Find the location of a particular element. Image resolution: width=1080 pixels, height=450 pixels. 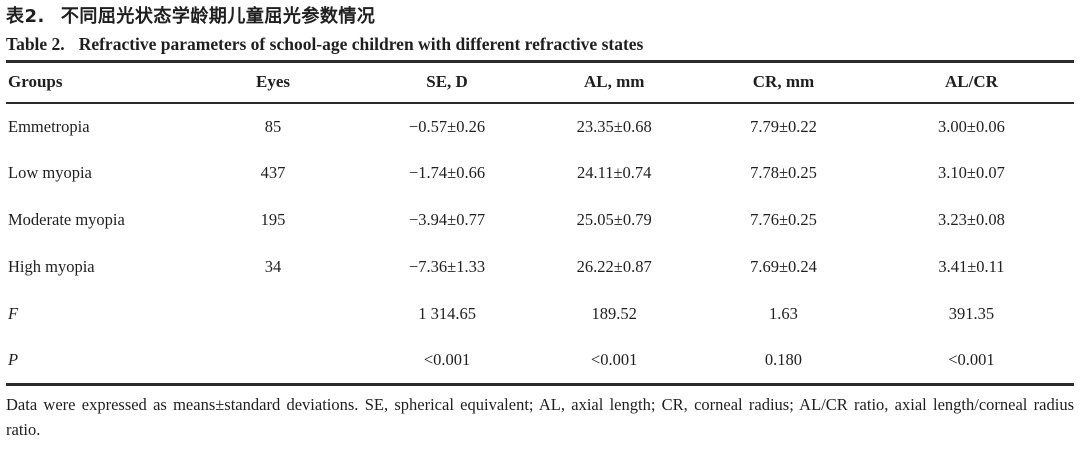

table-cell: 3.41±0.11 is located at coordinates (971, 266).